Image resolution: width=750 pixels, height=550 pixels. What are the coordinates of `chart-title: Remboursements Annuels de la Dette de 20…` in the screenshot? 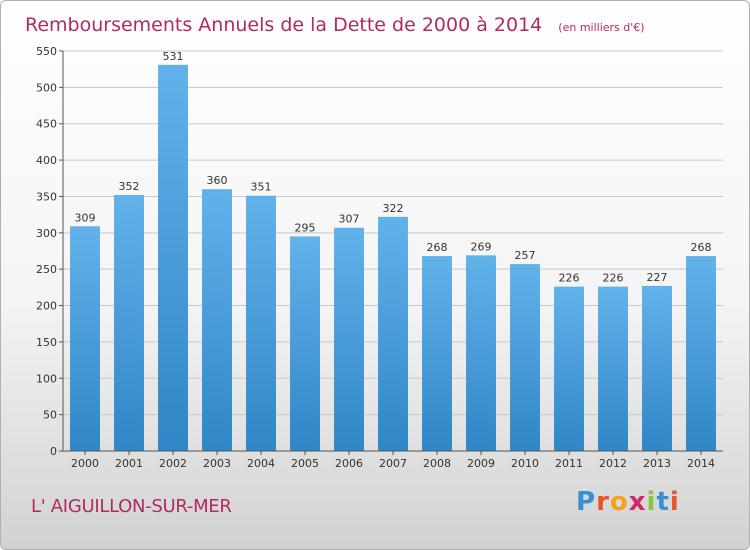 It's located at (335, 25).